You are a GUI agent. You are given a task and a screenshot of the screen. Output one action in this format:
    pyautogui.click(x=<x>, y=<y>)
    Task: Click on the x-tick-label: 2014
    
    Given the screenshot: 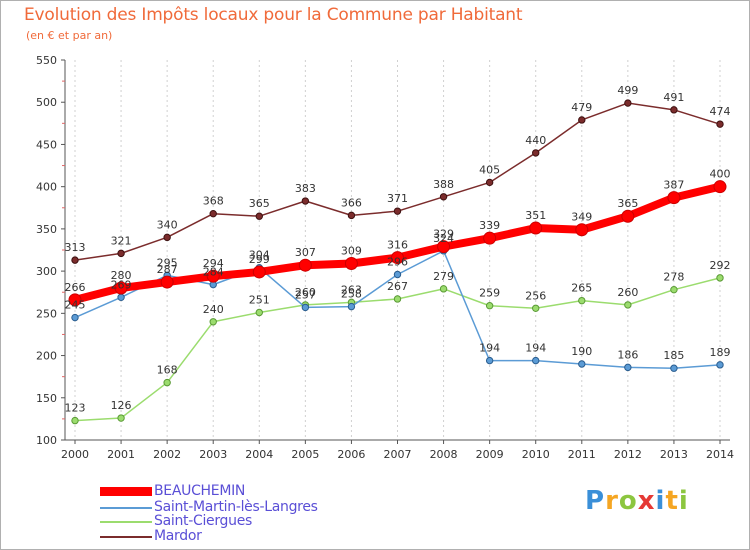 What is the action you would take?
    pyautogui.click(x=720, y=454)
    